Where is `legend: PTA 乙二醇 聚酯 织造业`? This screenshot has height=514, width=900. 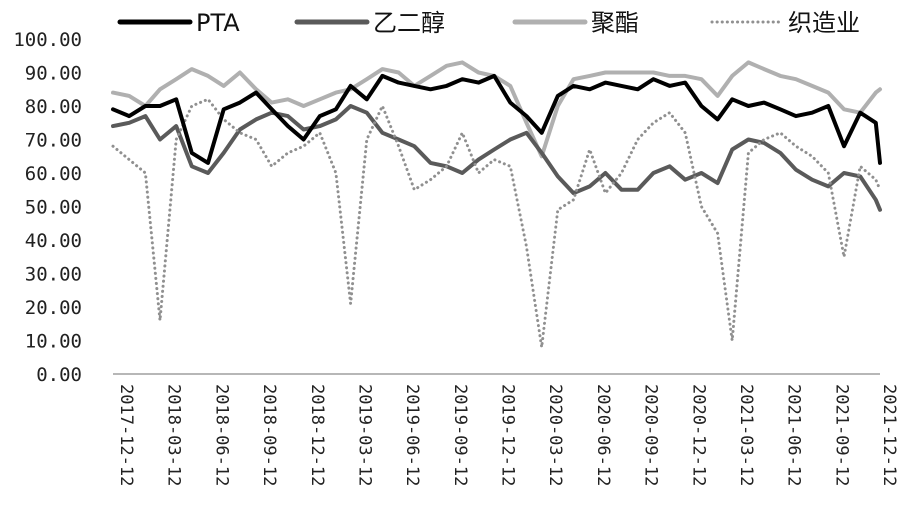
legend: PTA 乙二醇 聚酯 织造业 is located at coordinates (488, 23).